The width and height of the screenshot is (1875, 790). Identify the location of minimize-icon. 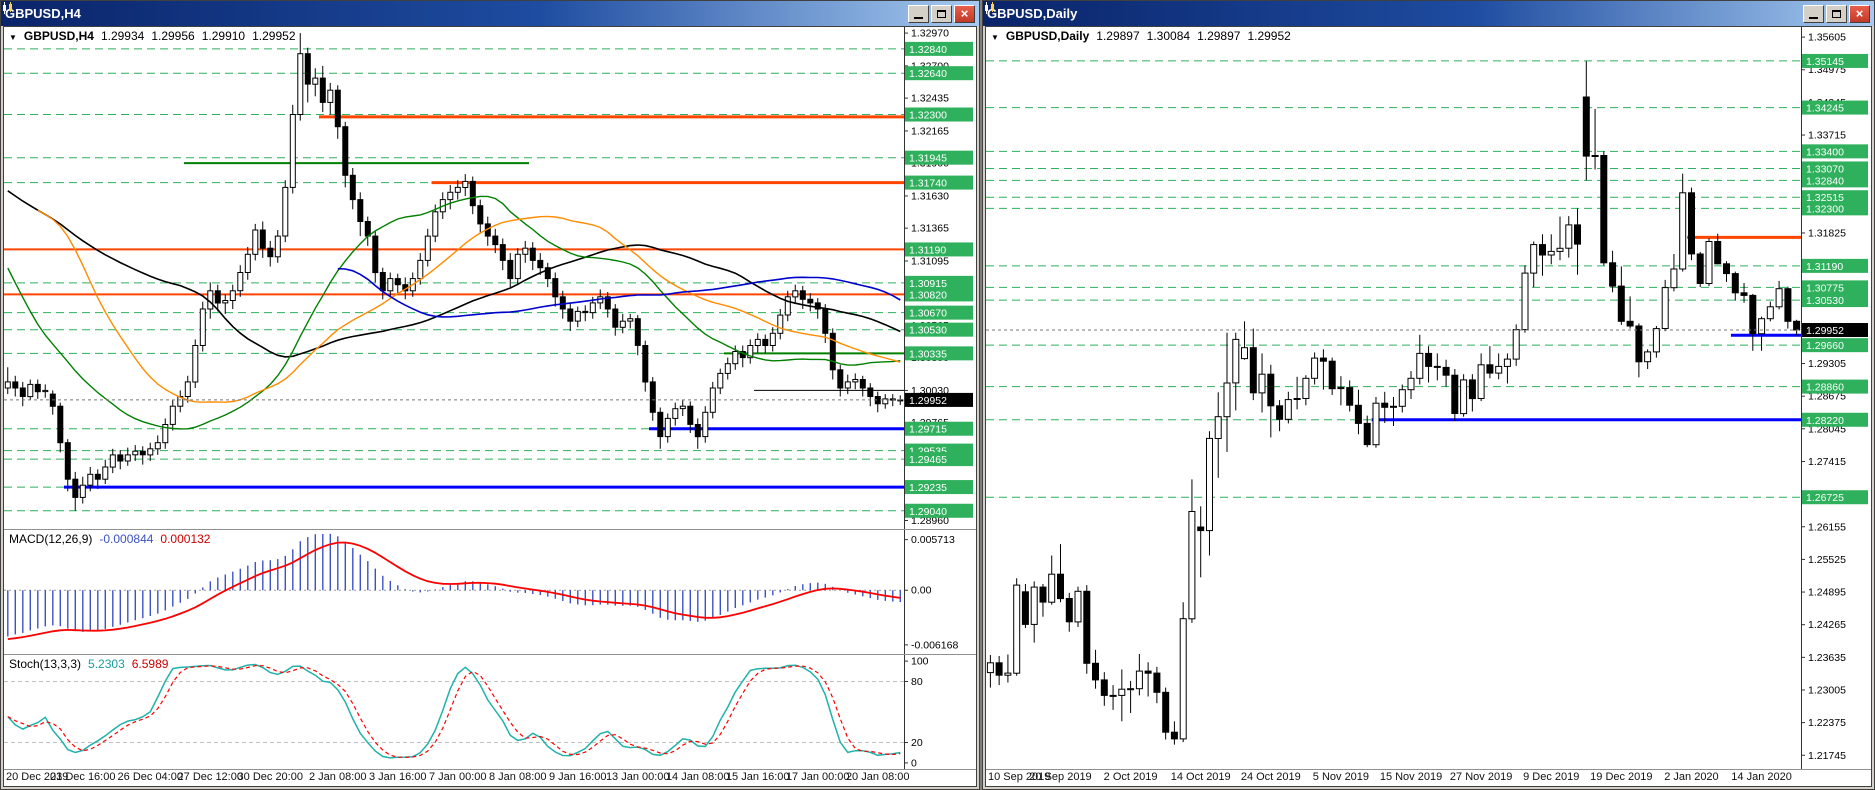
(918, 18).